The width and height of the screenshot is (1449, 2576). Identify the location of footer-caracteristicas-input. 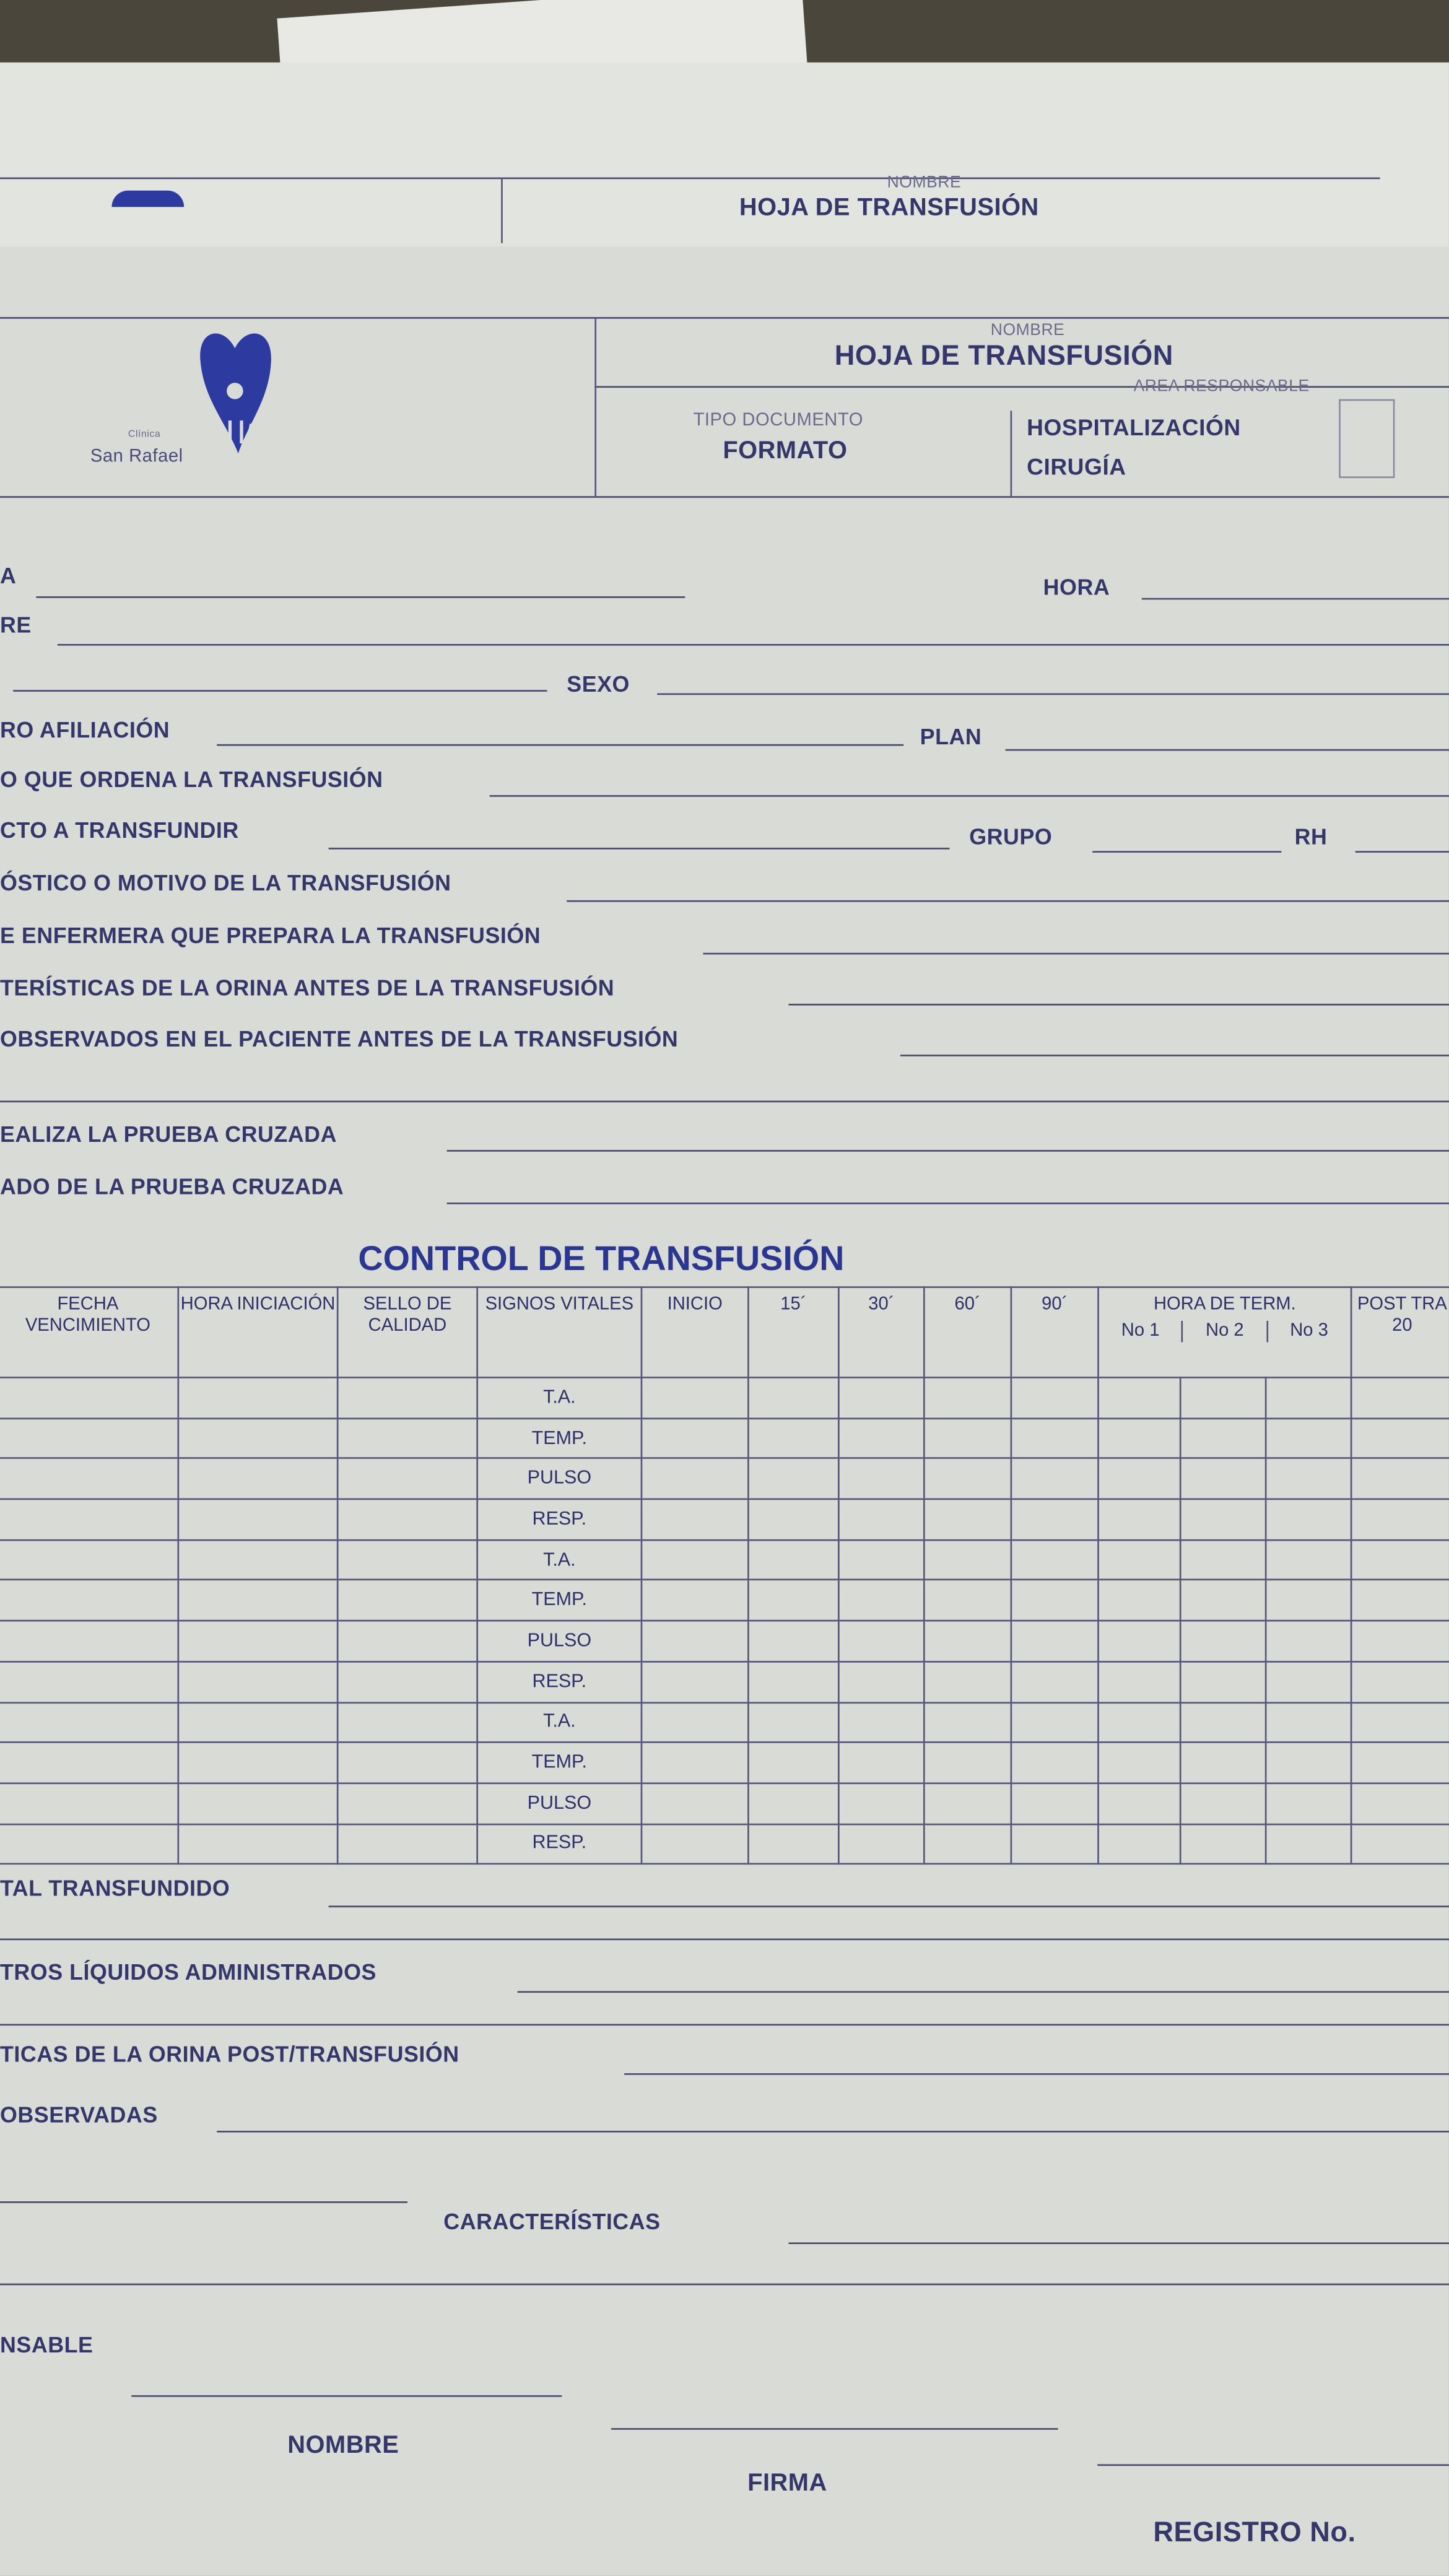
(1118, 2243).